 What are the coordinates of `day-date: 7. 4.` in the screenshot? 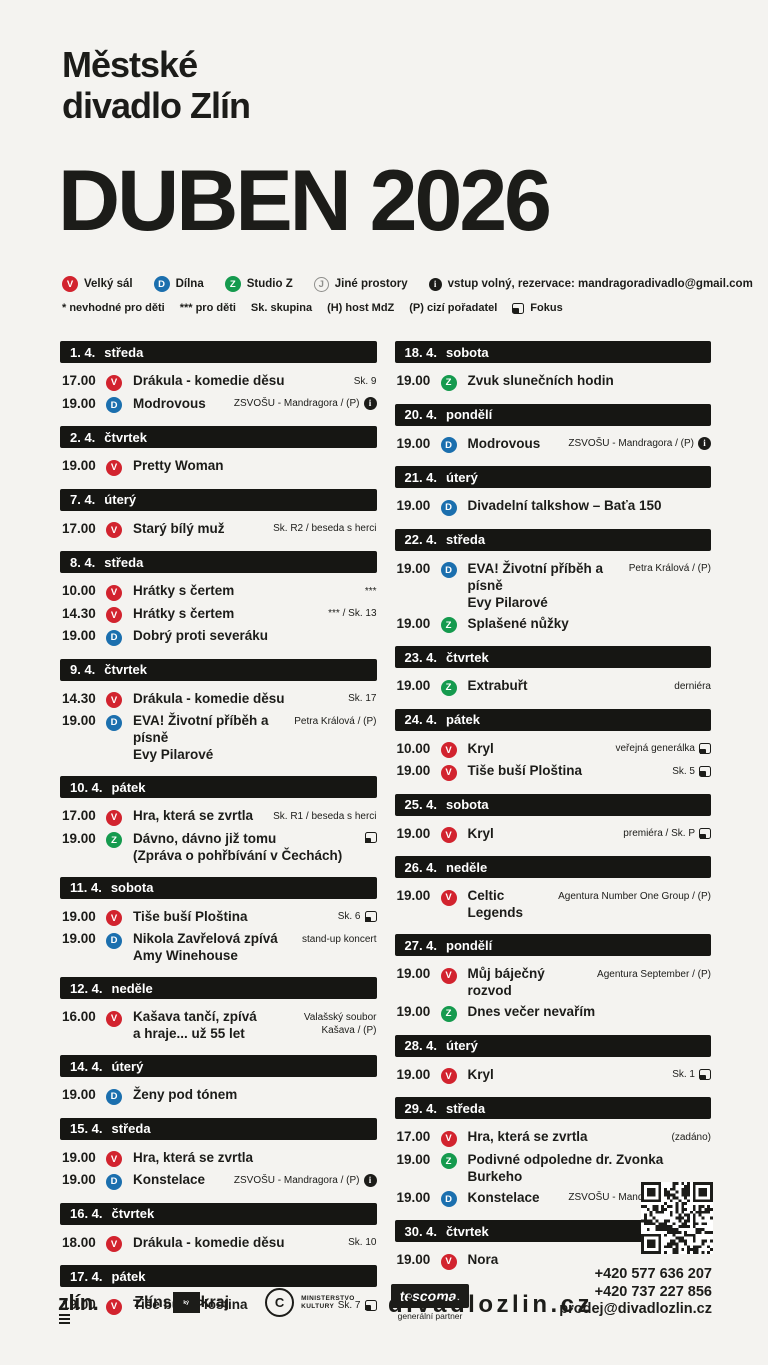 It's located at (83, 499).